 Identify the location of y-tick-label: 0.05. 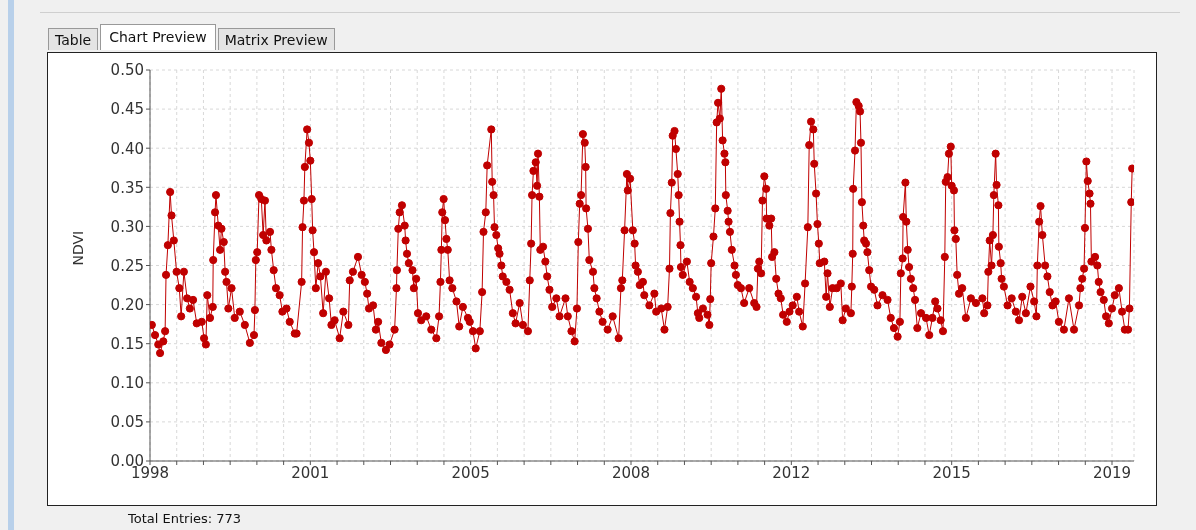
(127, 422).